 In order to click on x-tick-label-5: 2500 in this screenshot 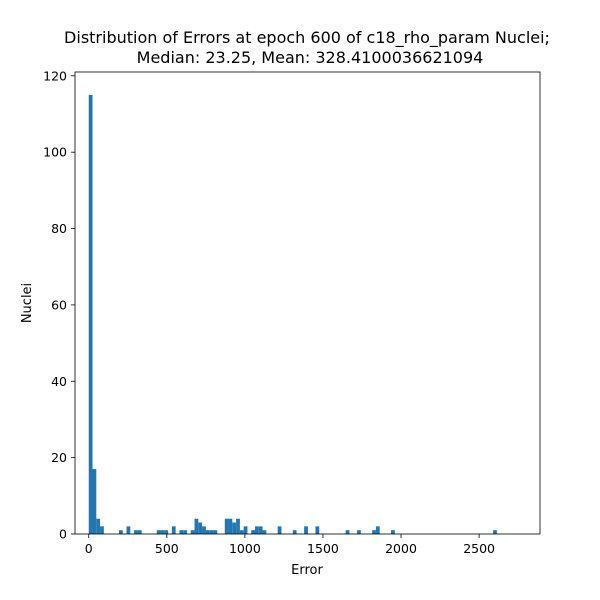, I will do `click(479, 548)`.